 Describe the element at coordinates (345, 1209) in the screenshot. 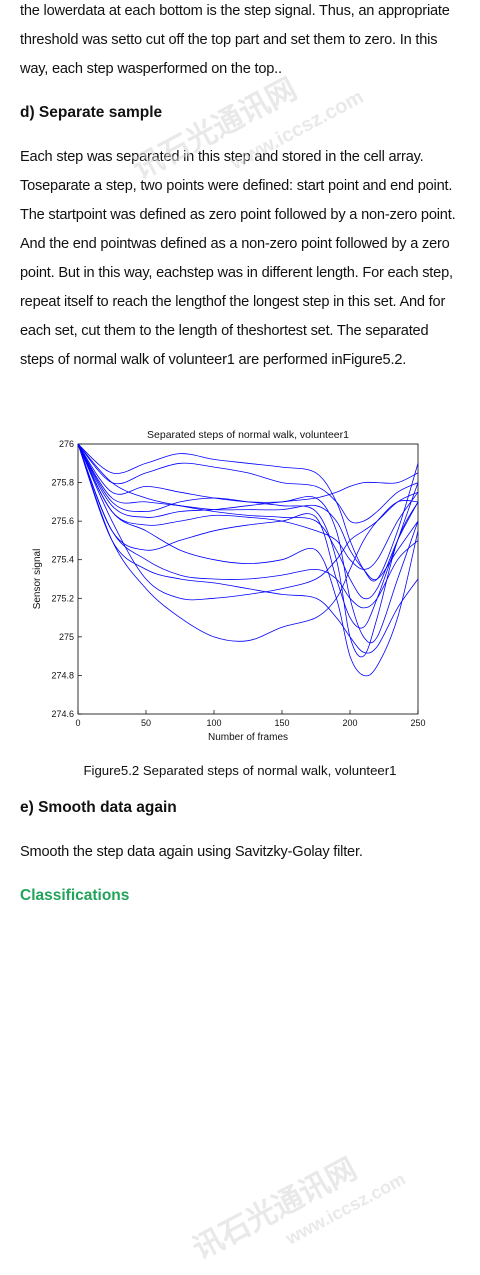

I see `watermark-url-text-bottom: www.iccsz.com` at that location.